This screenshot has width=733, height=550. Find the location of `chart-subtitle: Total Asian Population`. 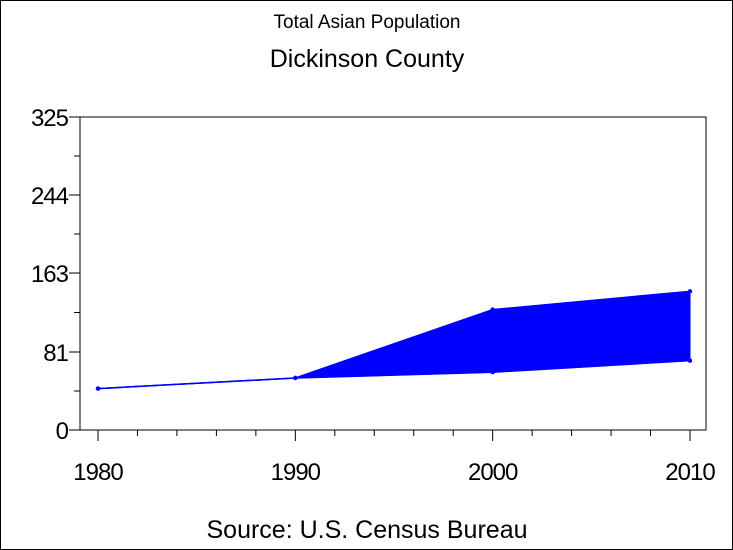

chart-subtitle: Total Asian Population is located at coordinates (367, 22).